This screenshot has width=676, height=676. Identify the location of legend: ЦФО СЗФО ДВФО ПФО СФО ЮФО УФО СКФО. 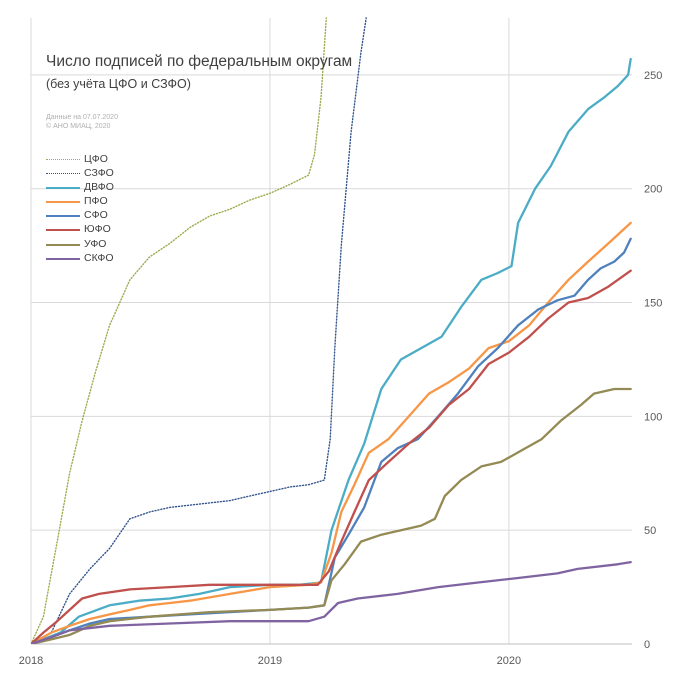
(101, 209).